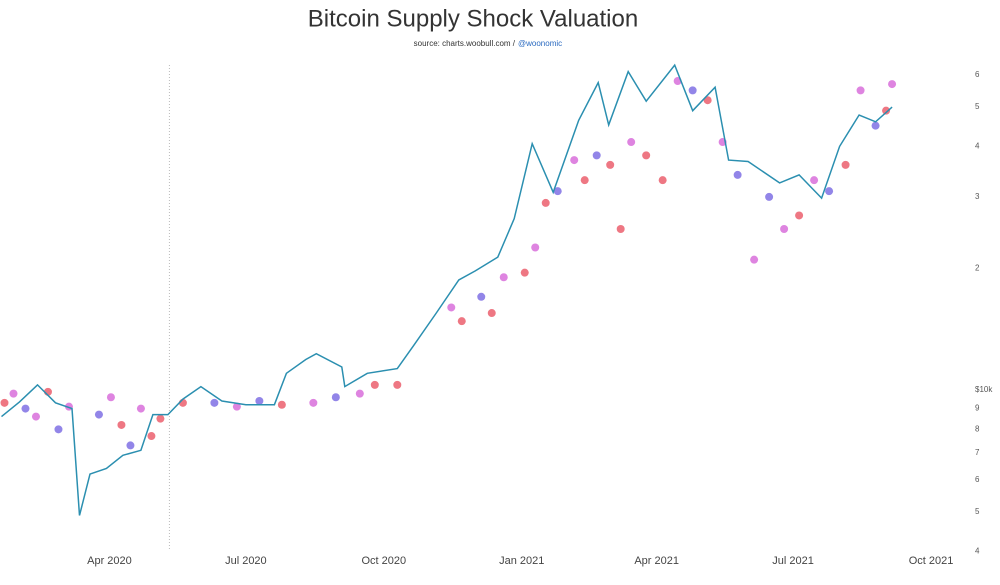  What do you see at coordinates (977, 428) in the screenshot?
I see `y-tick-label: 8` at bounding box center [977, 428].